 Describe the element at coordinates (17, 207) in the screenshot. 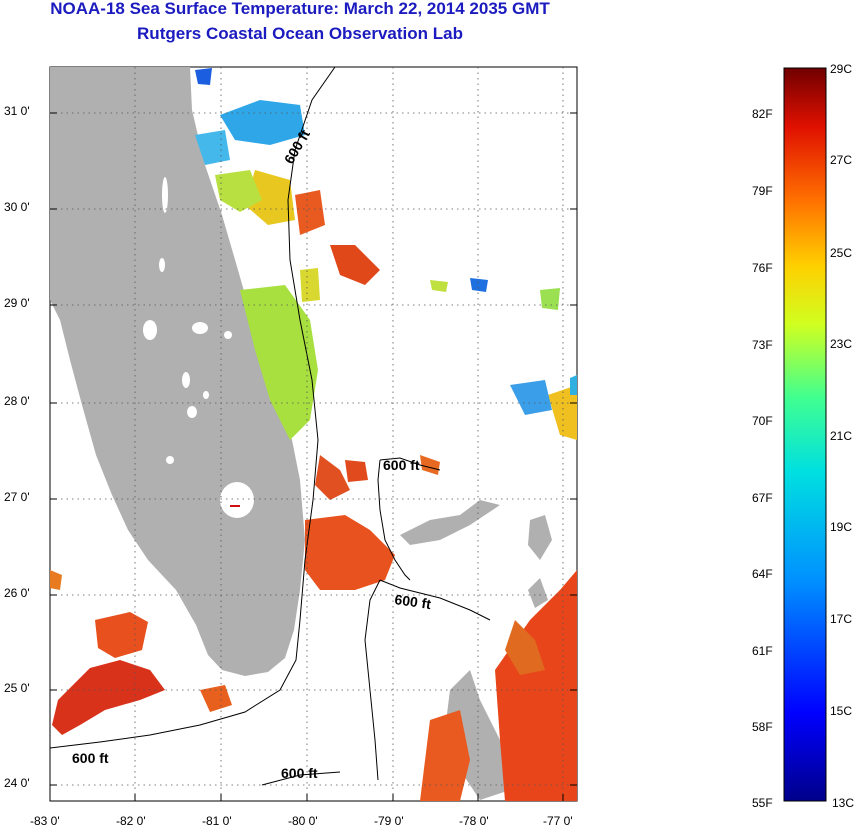

I see `lat-label: 30 0'` at that location.